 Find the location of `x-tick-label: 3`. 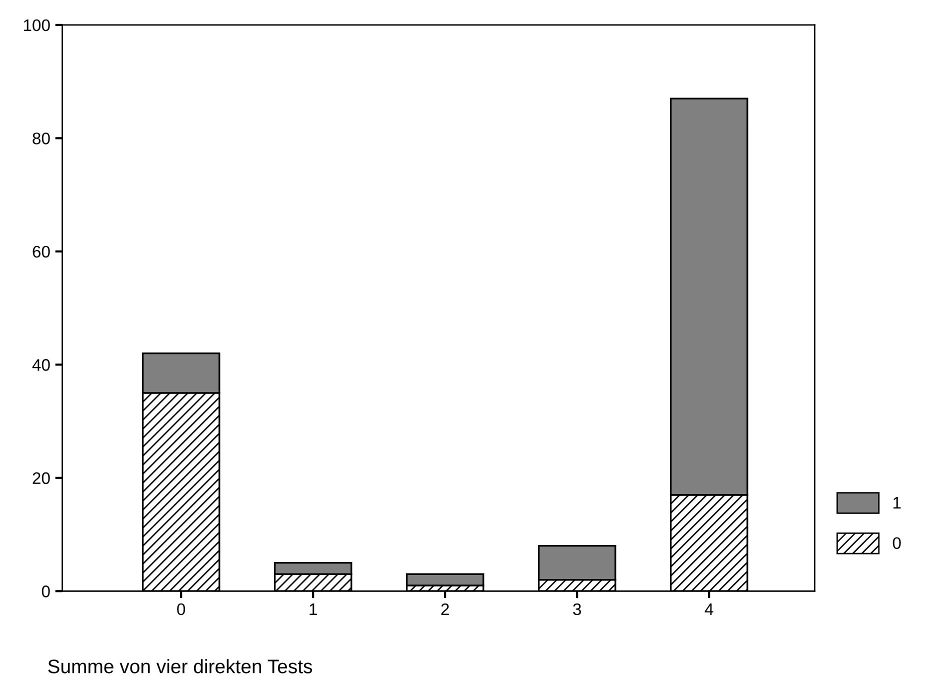

x-tick-label: 3 is located at coordinates (577, 609).